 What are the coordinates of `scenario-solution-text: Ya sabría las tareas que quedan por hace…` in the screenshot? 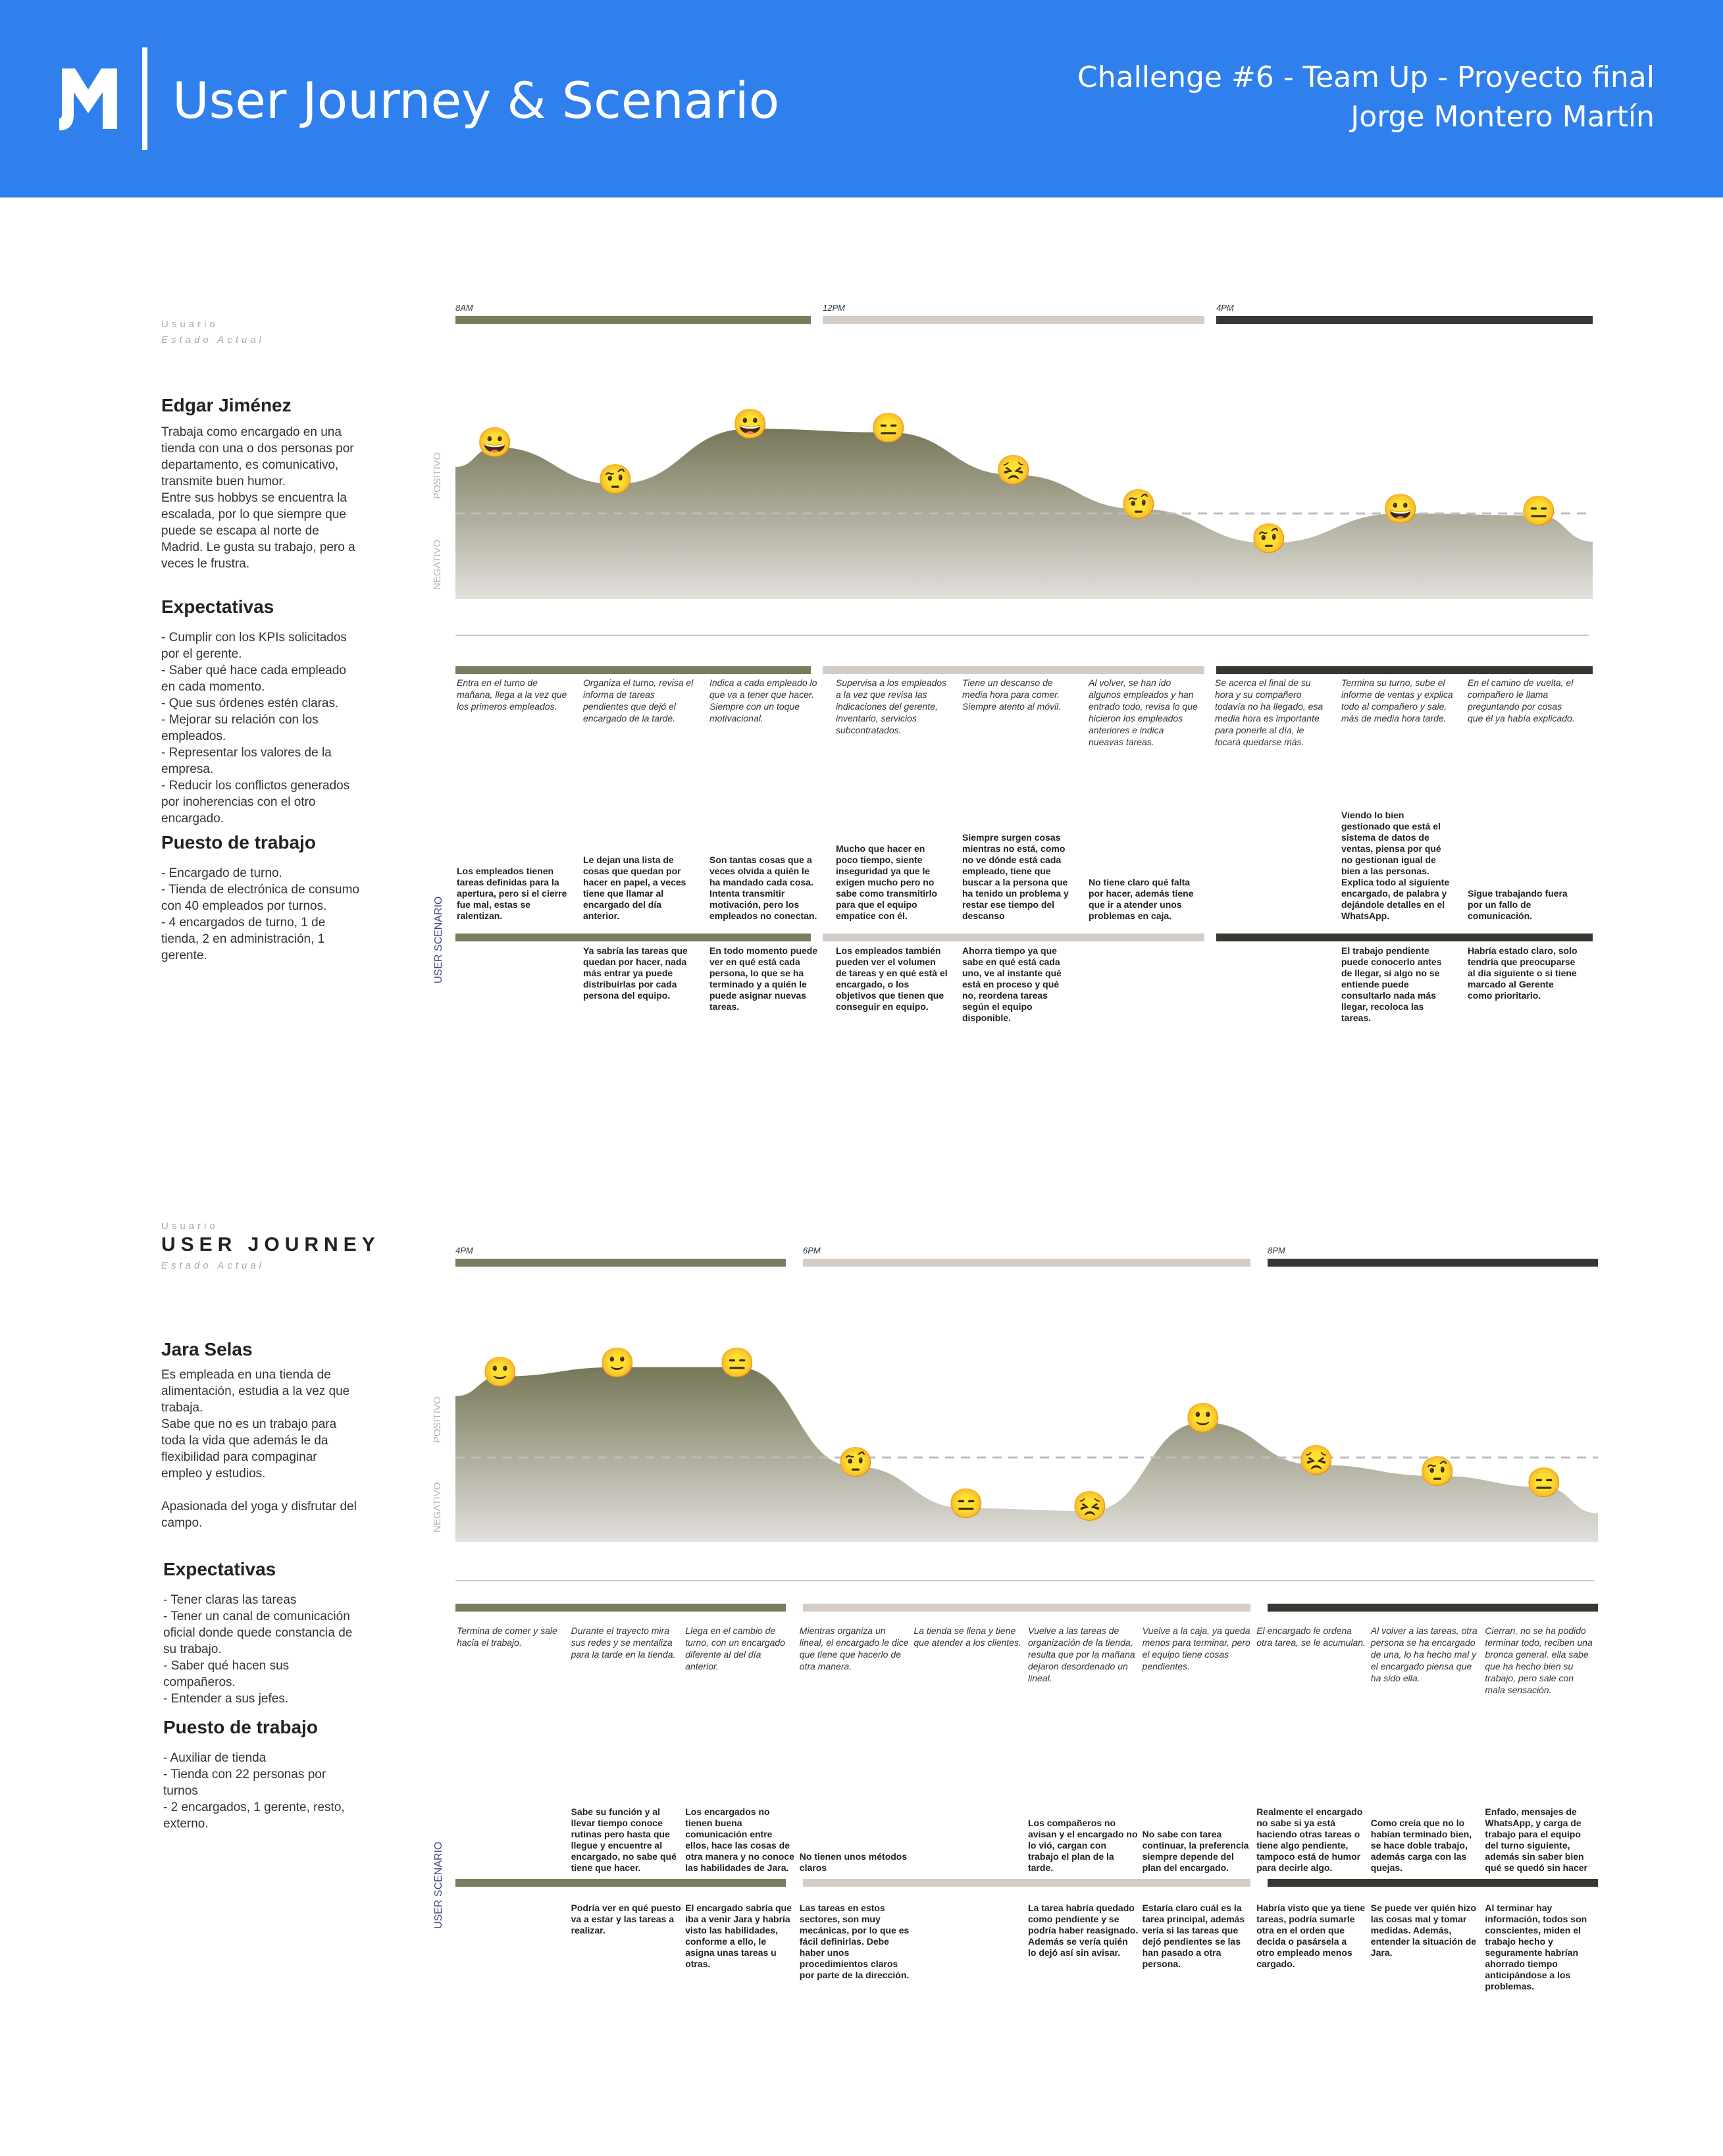 It's located at (635, 973).